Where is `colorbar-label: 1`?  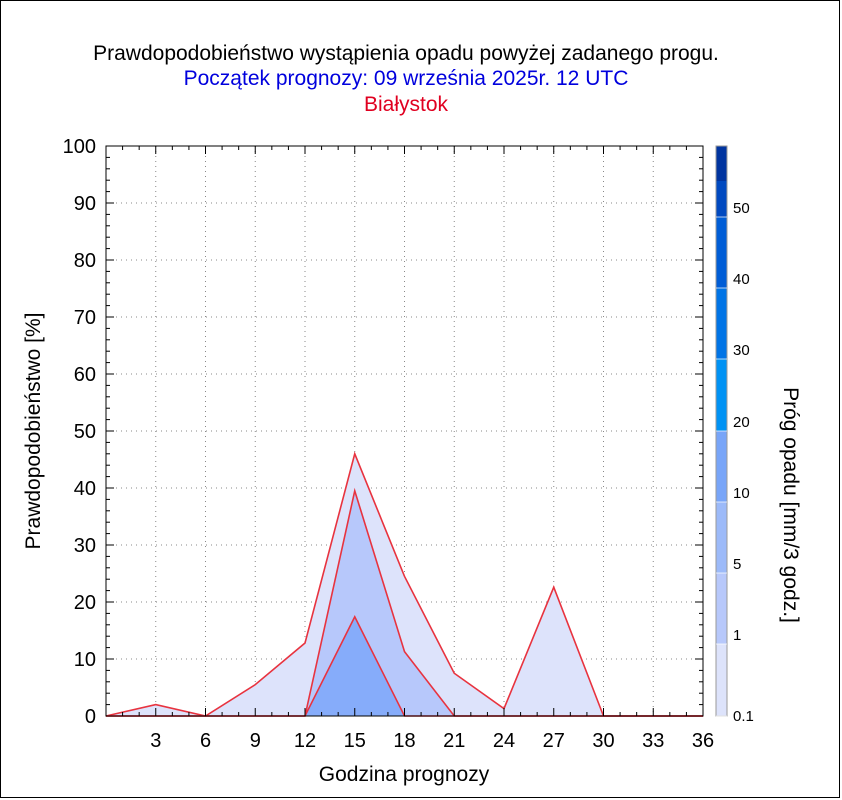 colorbar-label: 1 is located at coordinates (737, 635).